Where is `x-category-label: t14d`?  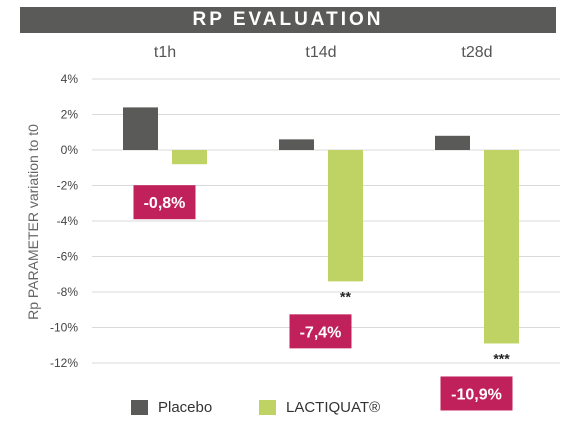
x-category-label: t14d is located at coordinates (320, 52).